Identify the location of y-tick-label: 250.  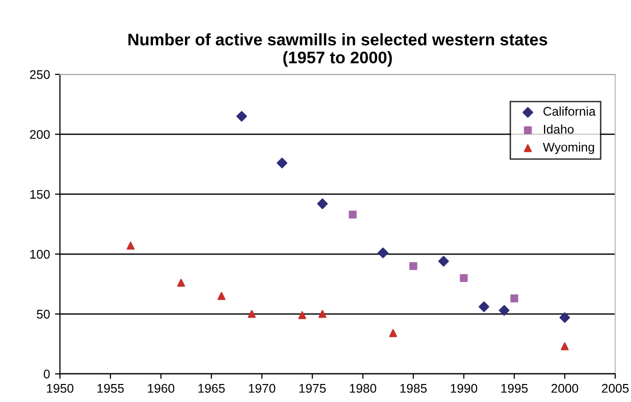
(40, 75).